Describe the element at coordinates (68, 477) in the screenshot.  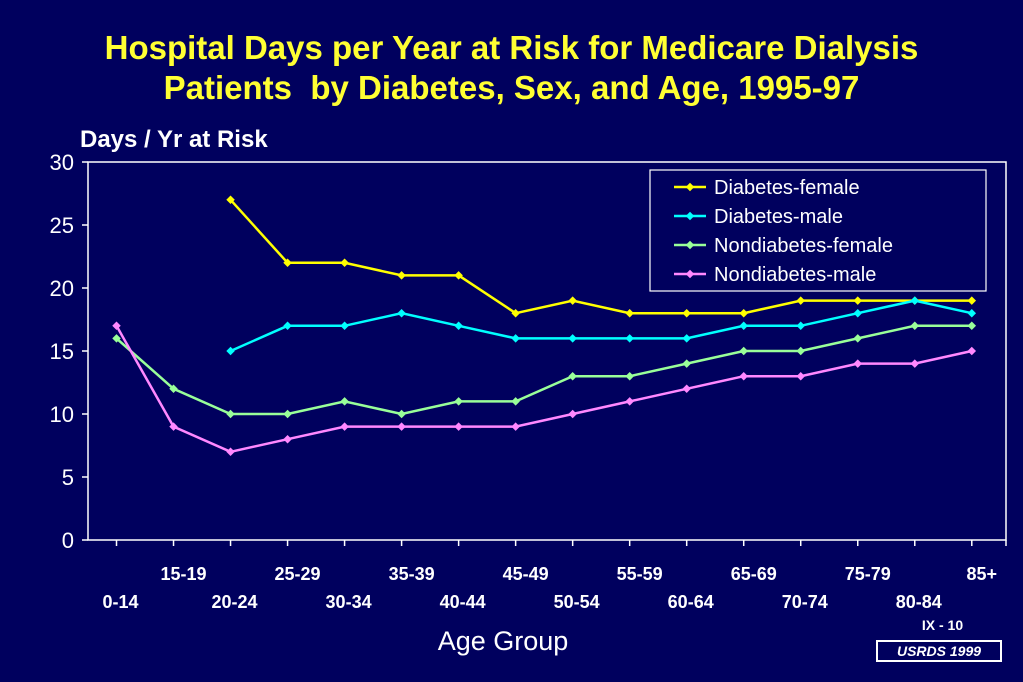
I see `y-tick-label: 5` at that location.